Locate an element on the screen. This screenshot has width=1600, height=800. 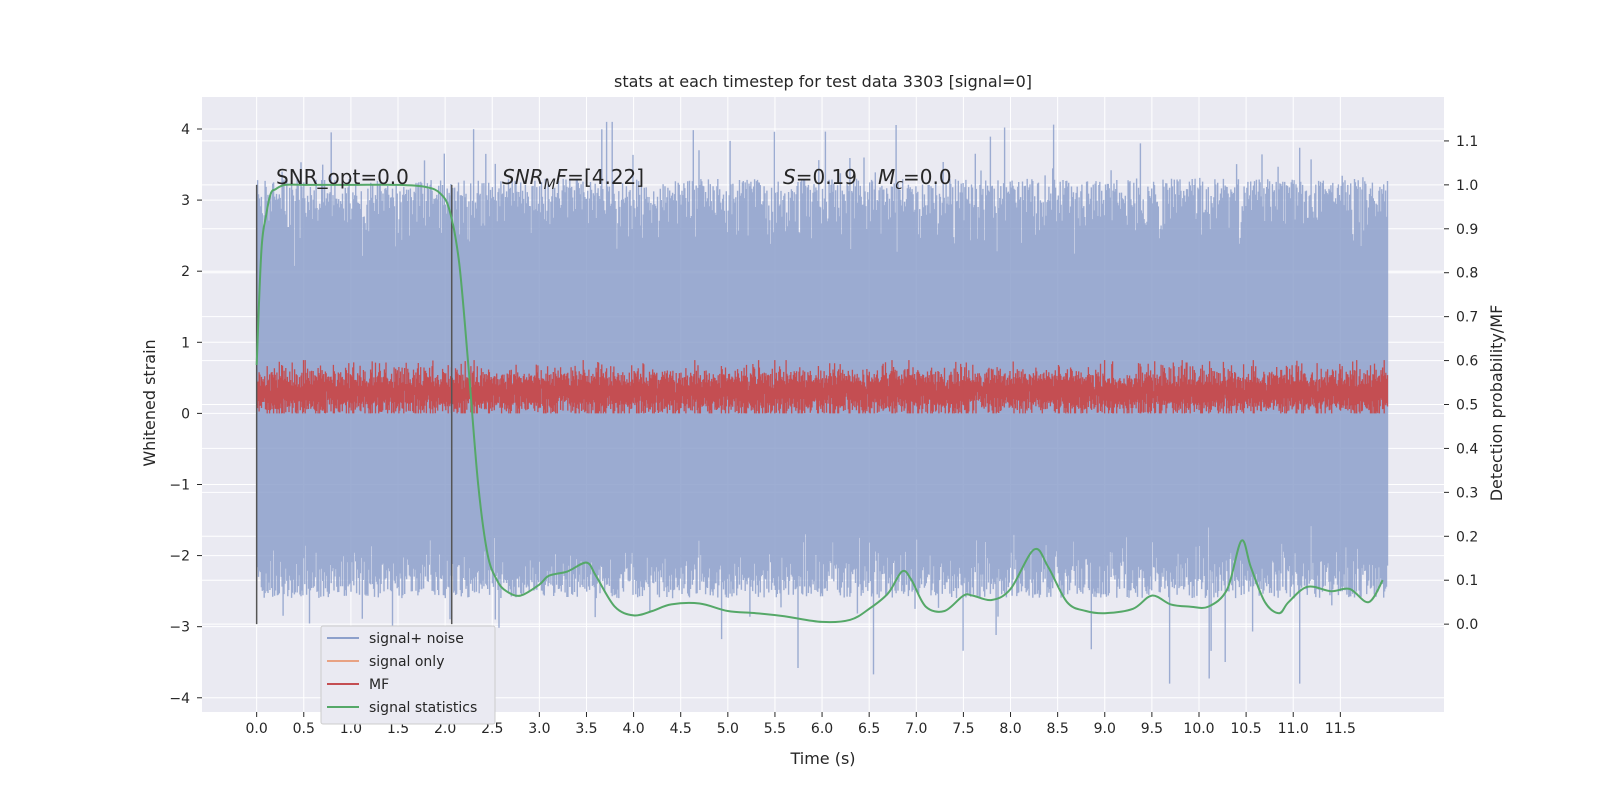
y-tick-label: 3 is located at coordinates (185, 201).